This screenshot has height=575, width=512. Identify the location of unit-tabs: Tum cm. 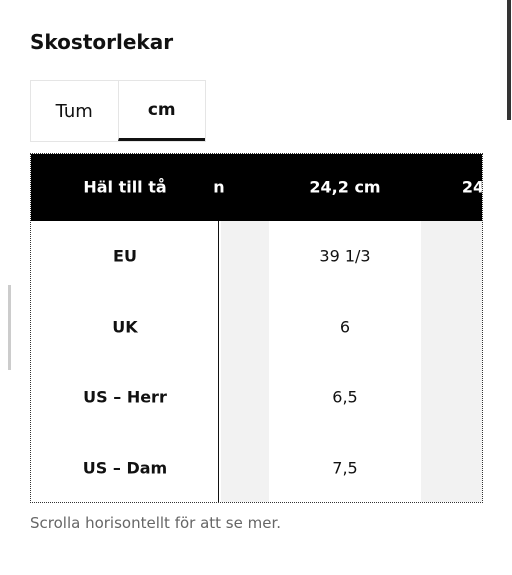
(118, 111).